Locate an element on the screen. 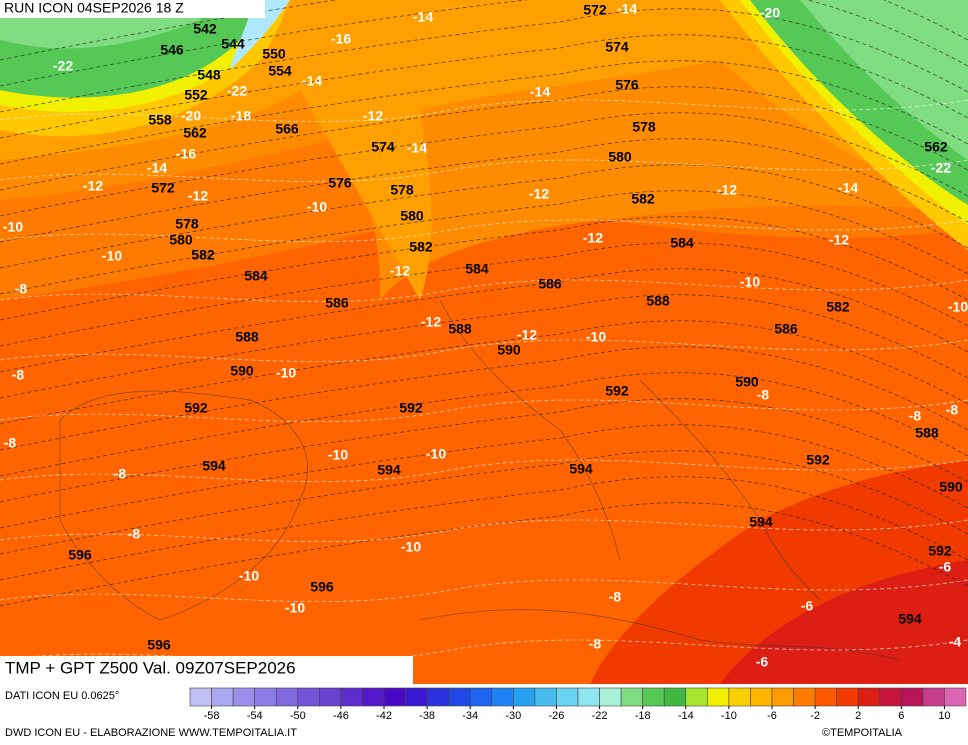 This screenshot has height=745, width=968. gpt-label: 578 is located at coordinates (644, 127).